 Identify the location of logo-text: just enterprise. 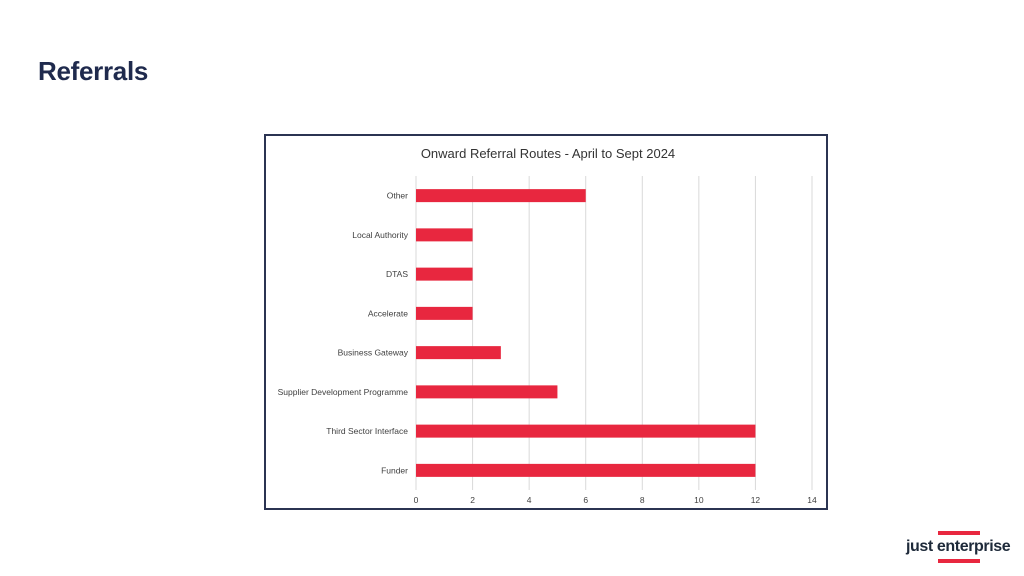
(958, 546).